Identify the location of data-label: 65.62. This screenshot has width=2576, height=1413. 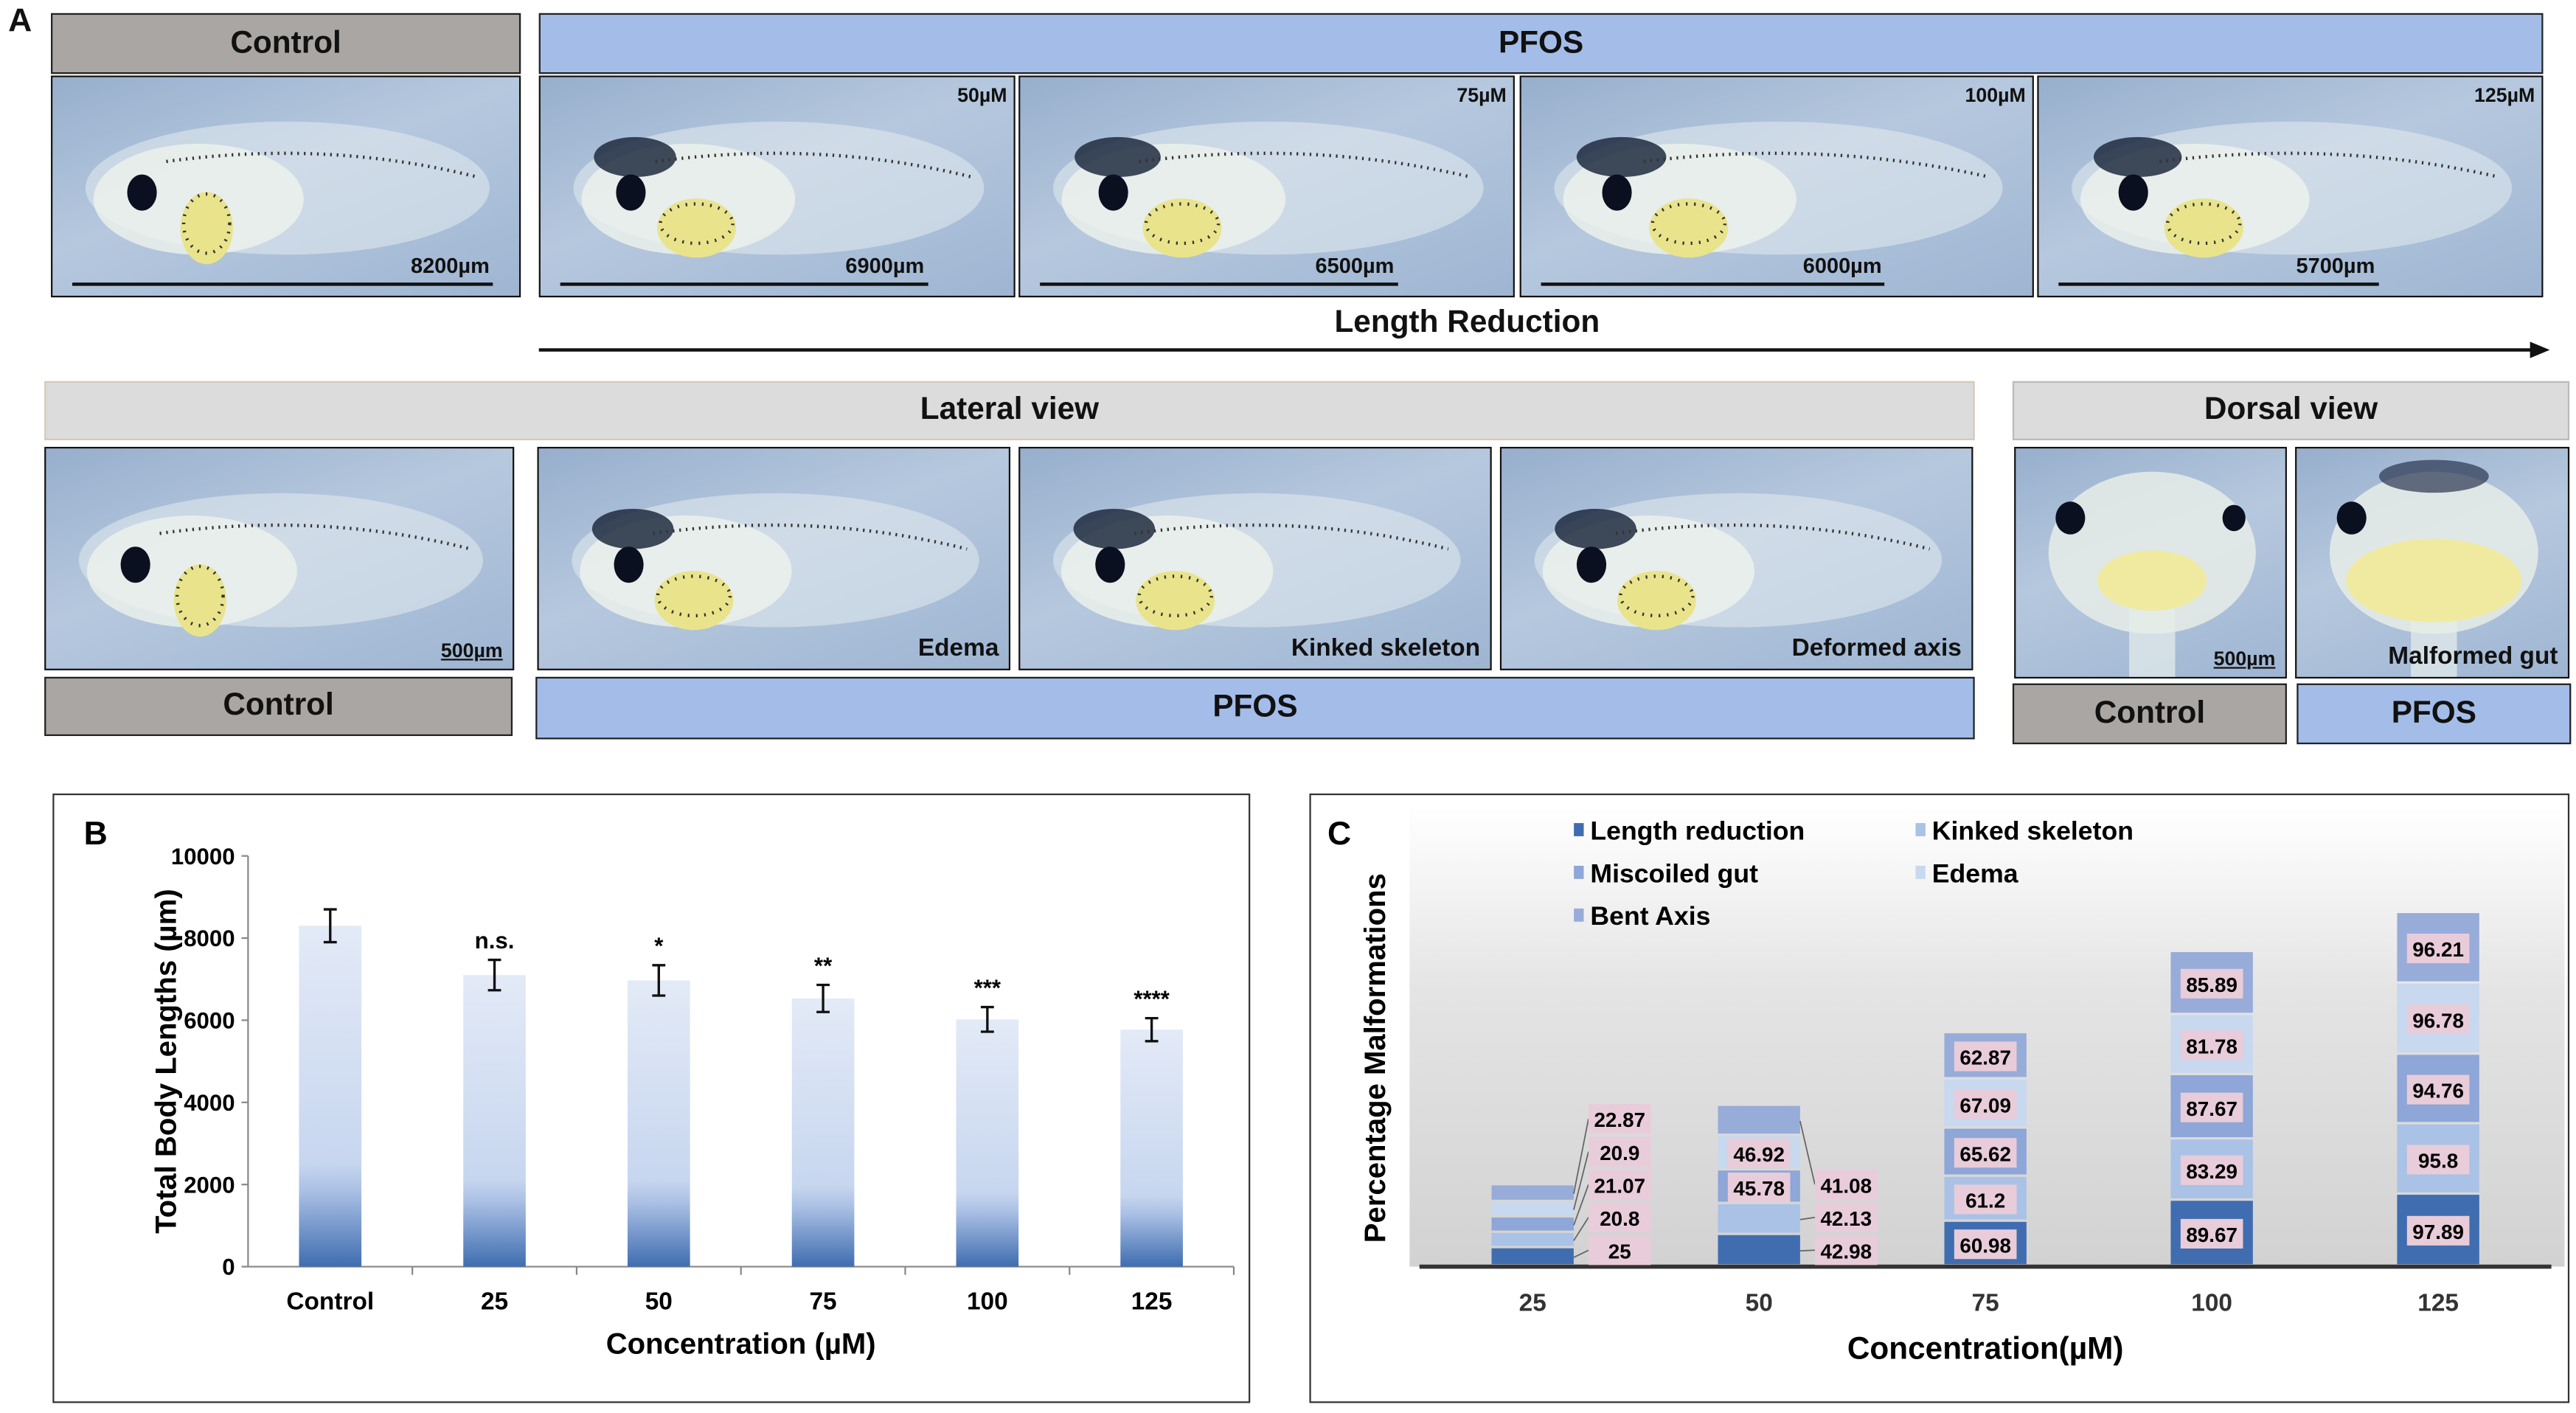
(1985, 1153).